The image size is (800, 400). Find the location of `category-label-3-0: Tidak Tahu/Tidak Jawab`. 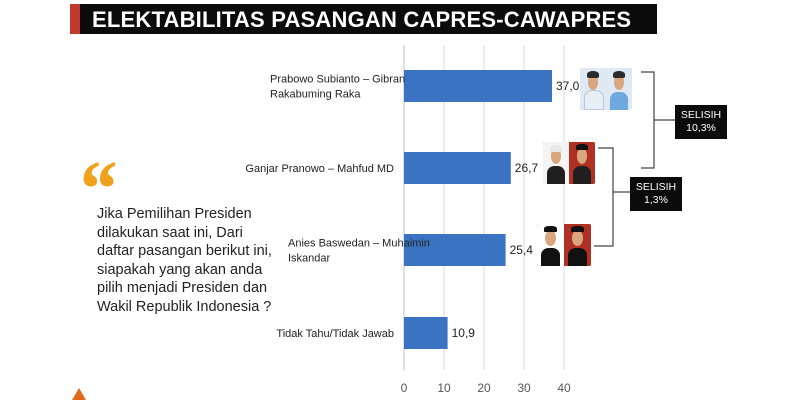

category-label-3-0: Tidak Tahu/Tidak Jawab is located at coordinates (335, 334).